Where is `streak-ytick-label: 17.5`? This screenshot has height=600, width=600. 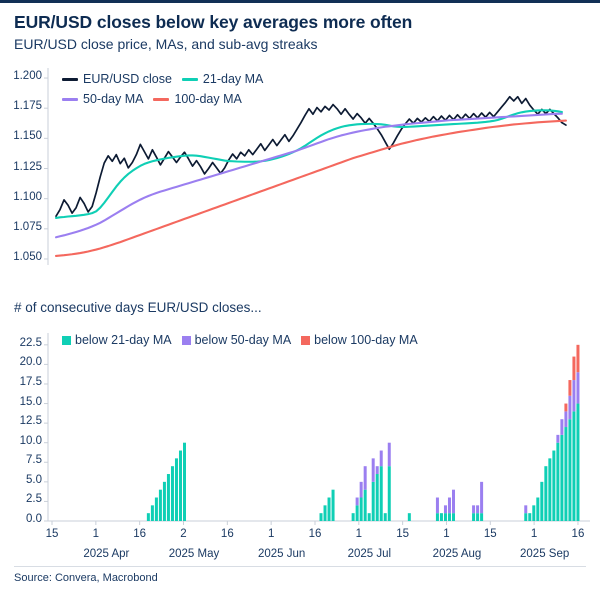
streak-ytick-label: 17.5 is located at coordinates (30, 381).